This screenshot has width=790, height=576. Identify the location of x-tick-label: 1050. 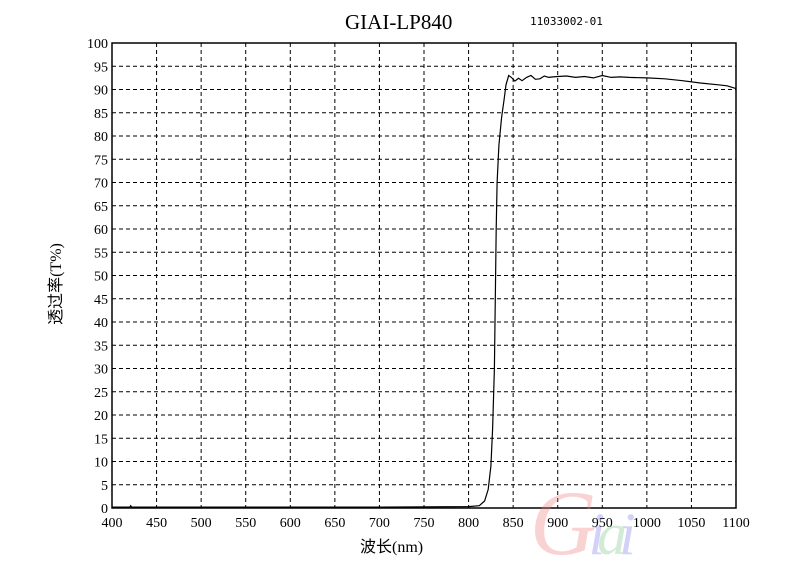
(691, 523).